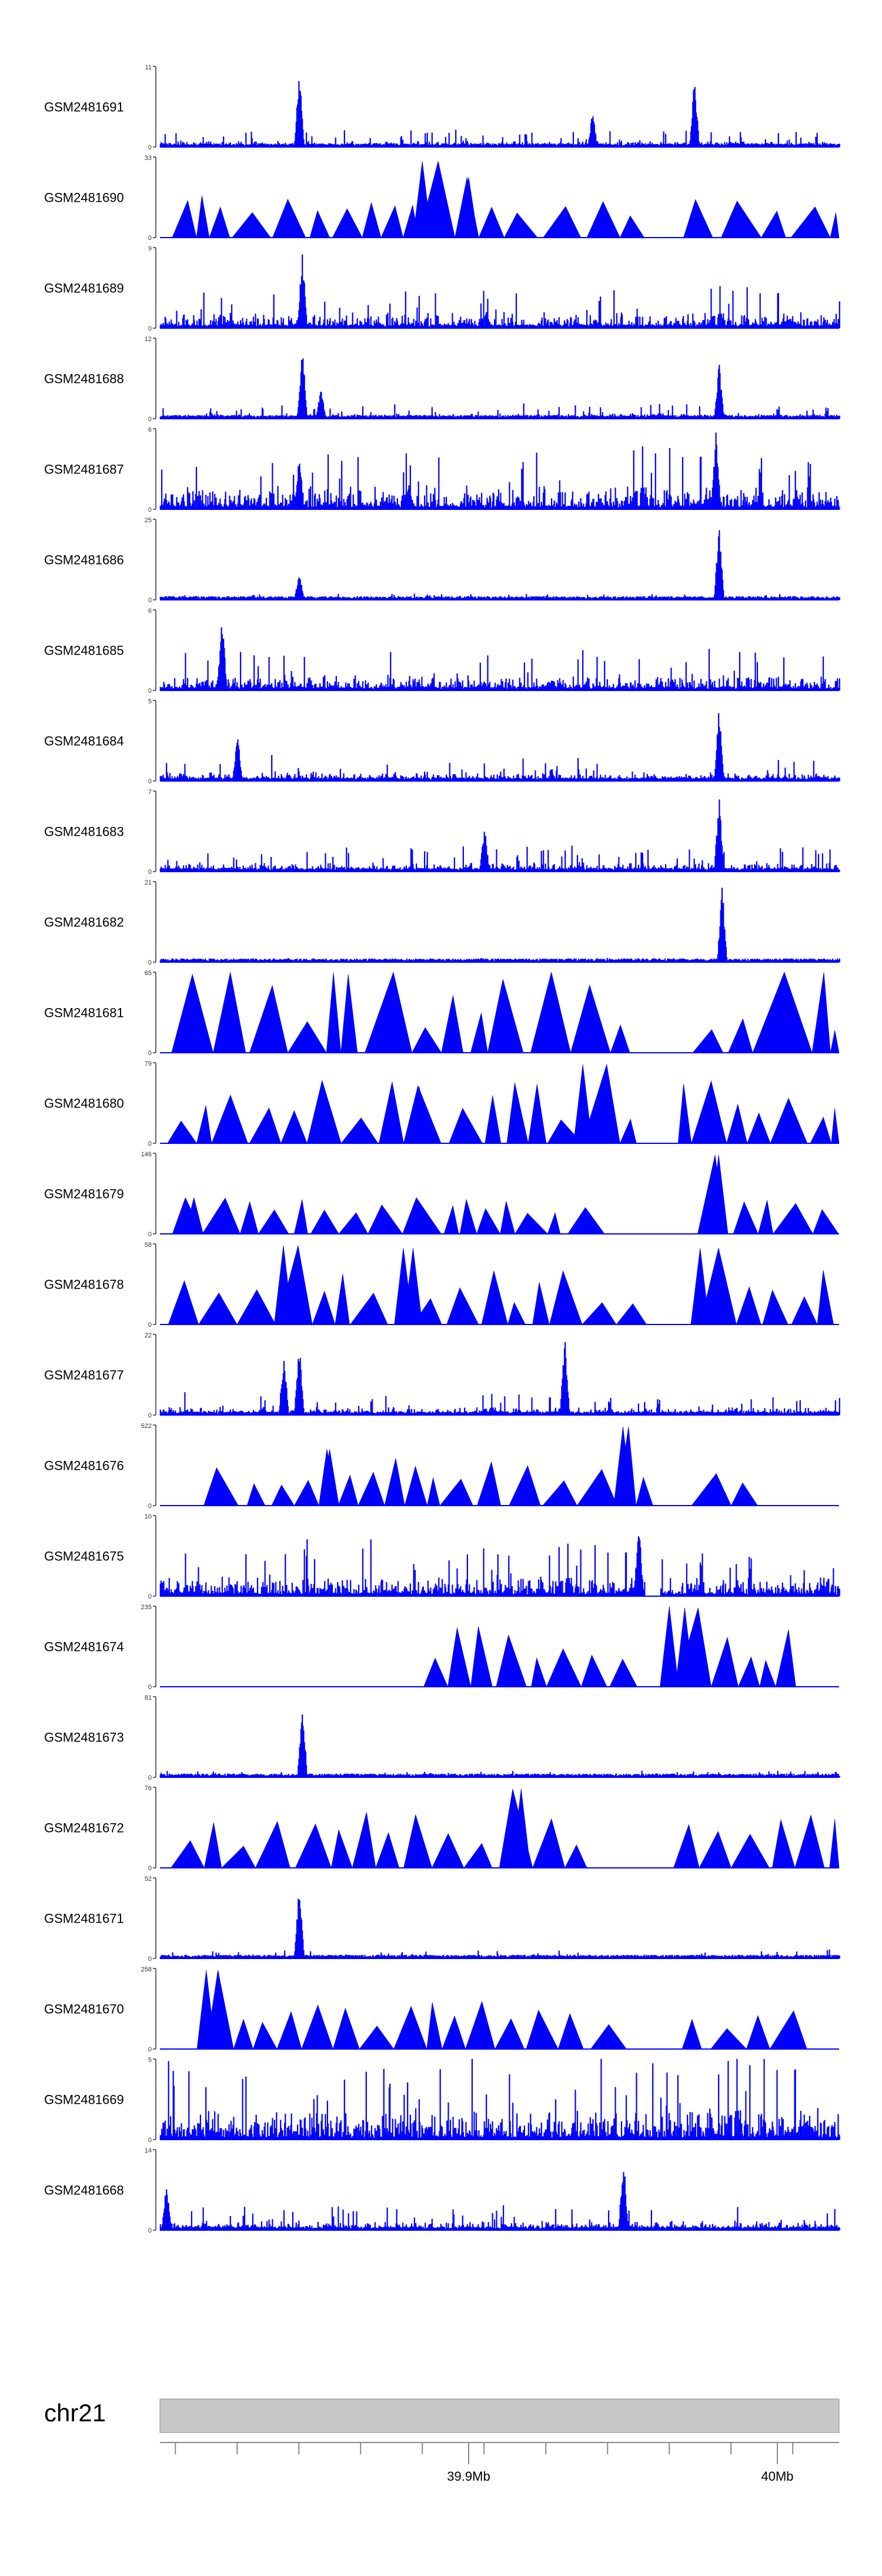 This screenshot has width=882, height=2576. I want to click on track-label: GSM2481683, so click(84, 832).